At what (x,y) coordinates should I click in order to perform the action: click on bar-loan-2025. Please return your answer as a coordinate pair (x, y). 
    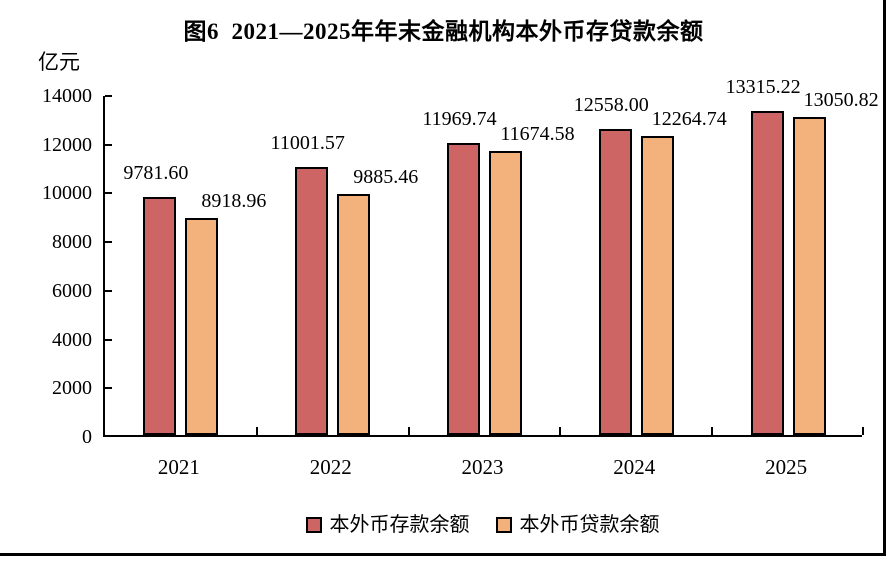
    Looking at the image, I should click on (809, 276).